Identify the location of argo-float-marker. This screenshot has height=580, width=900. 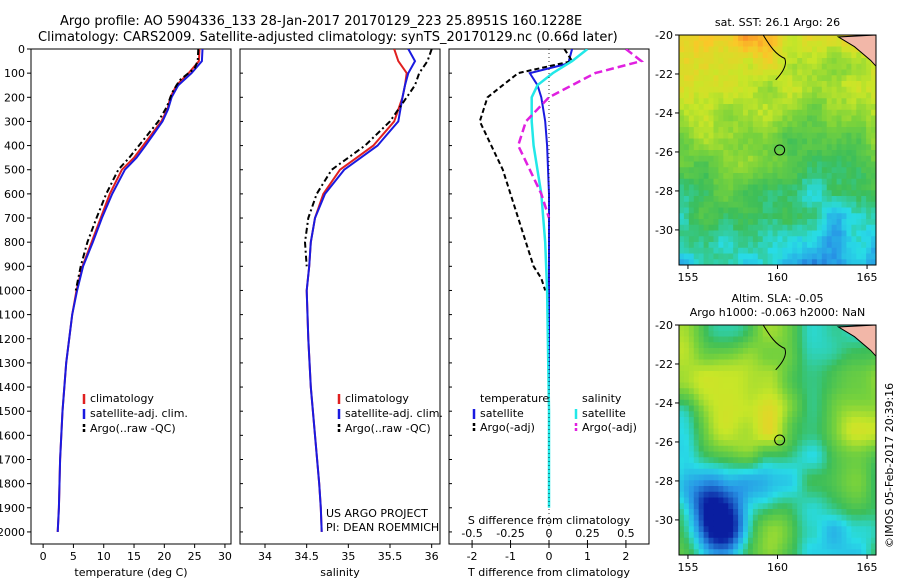
(780, 440).